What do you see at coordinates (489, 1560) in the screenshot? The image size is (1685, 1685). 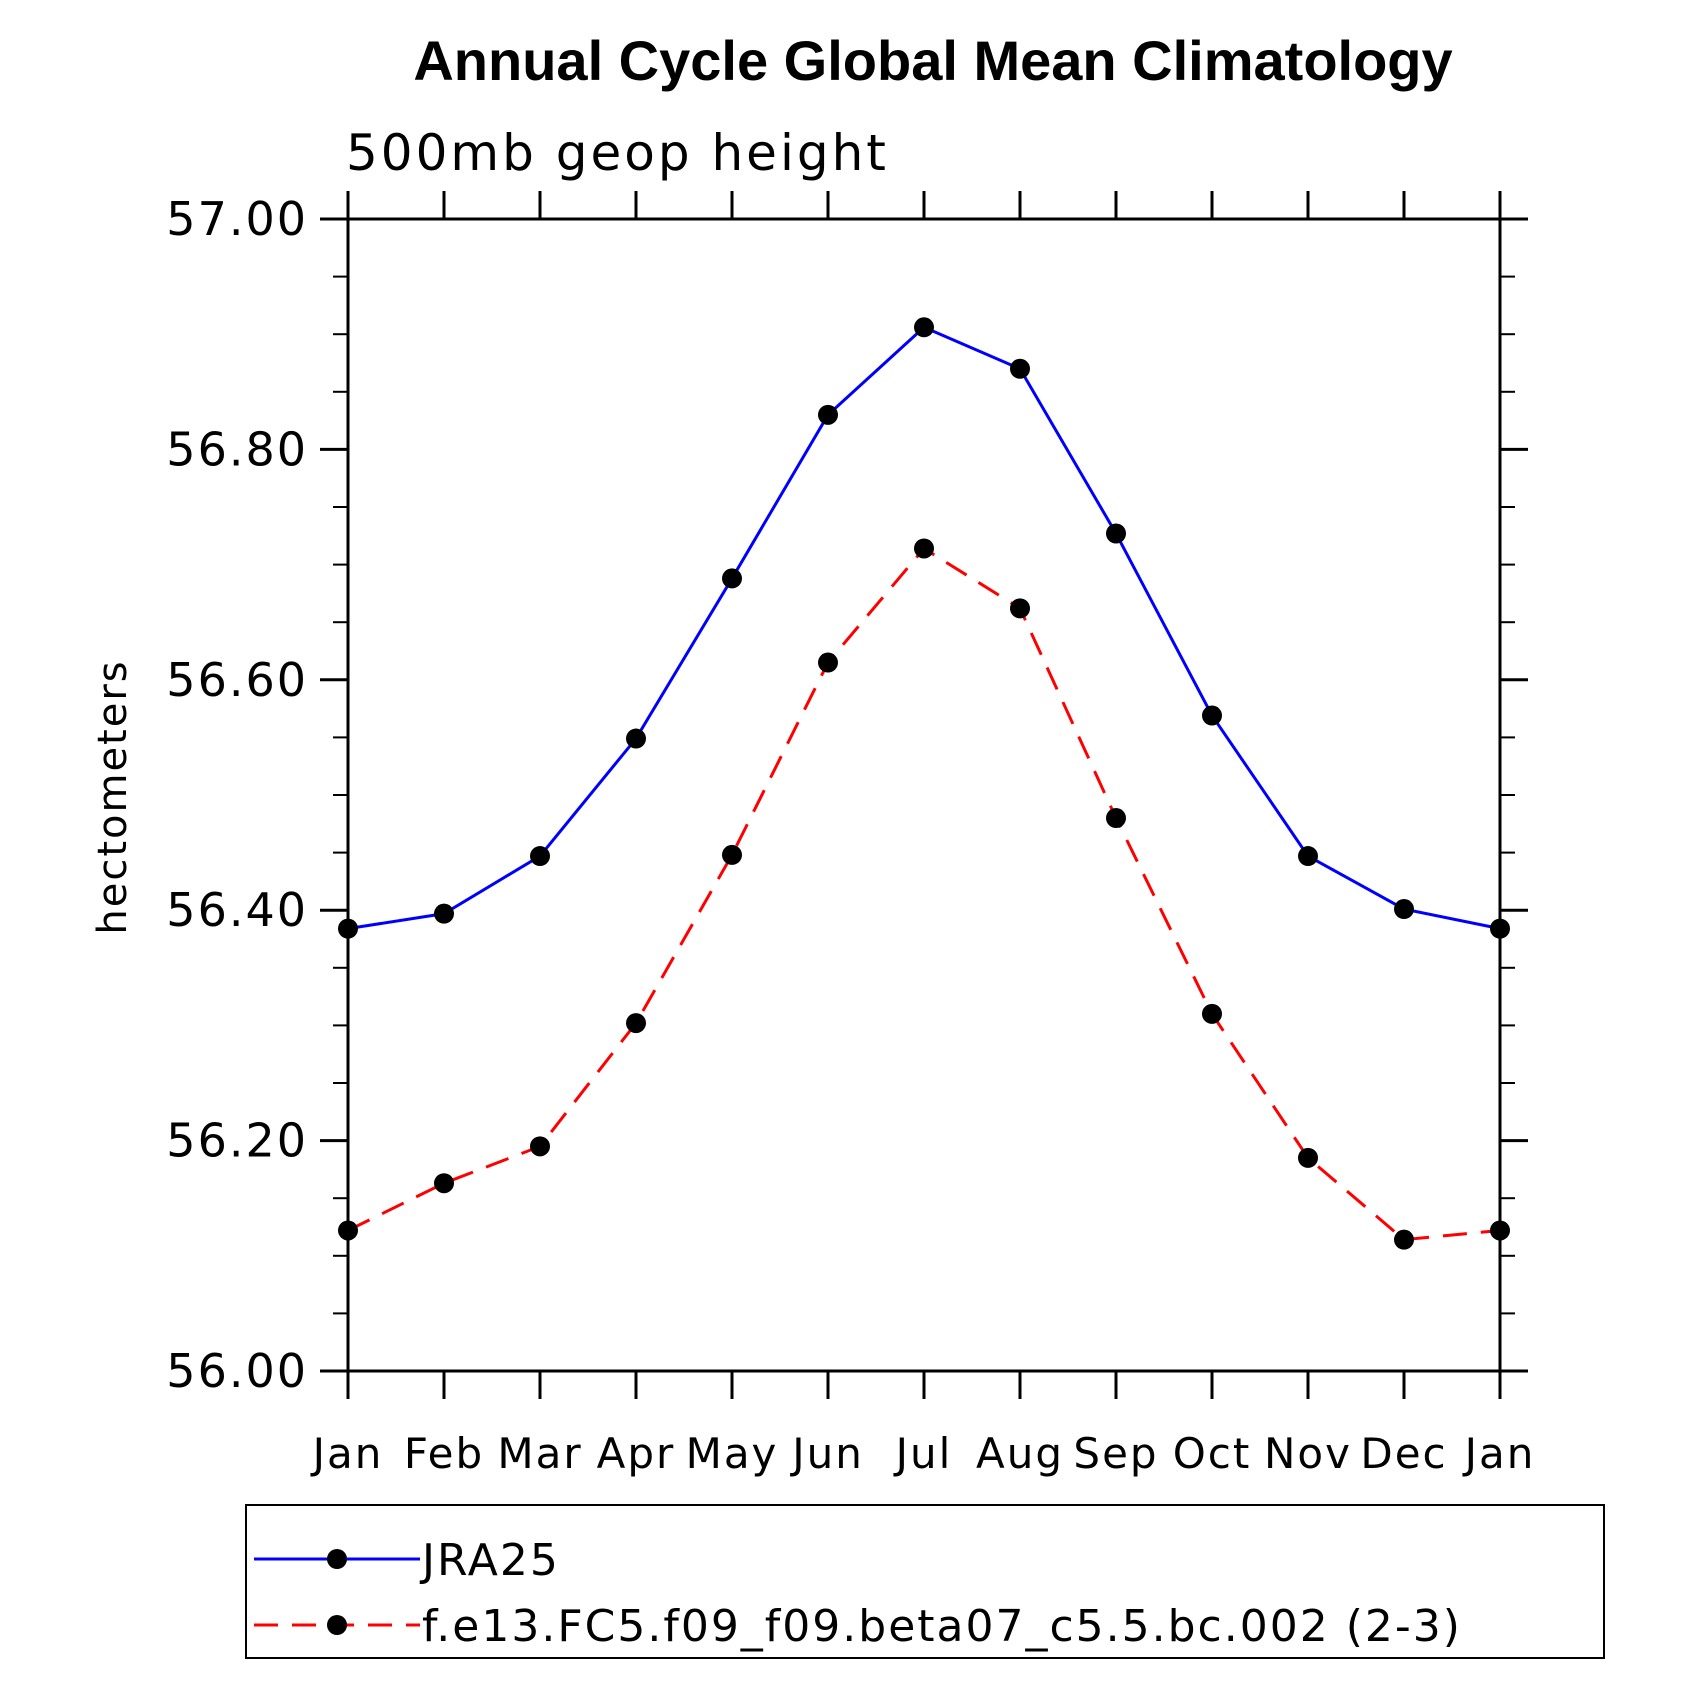 I see `legend-label-1: JRA25` at bounding box center [489, 1560].